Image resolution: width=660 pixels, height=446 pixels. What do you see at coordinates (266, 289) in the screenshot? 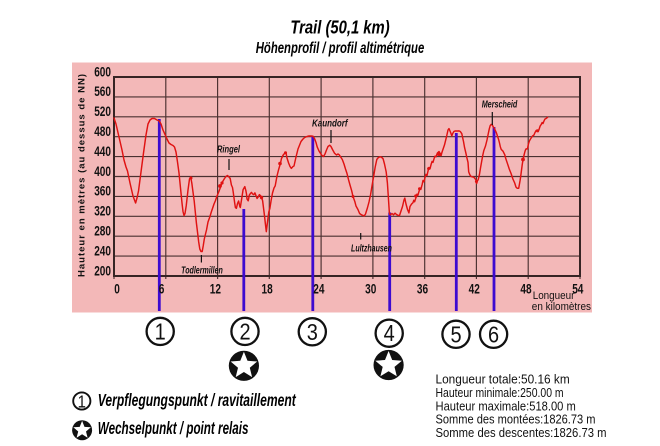
I see `svg-text: 18` at bounding box center [266, 289].